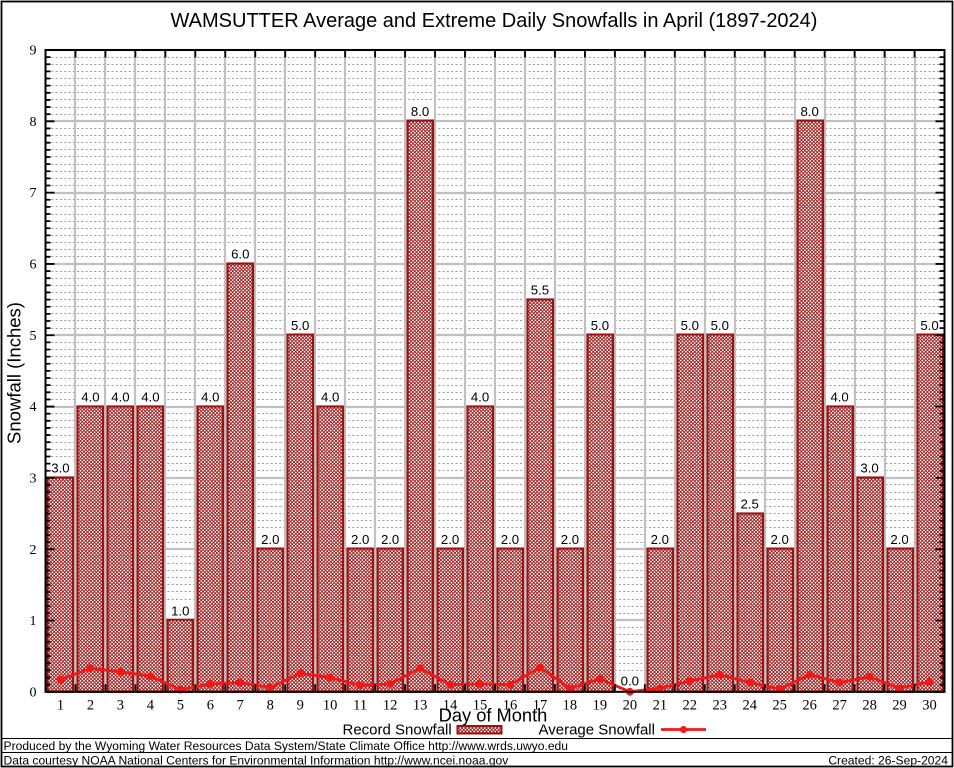 The width and height of the screenshot is (954, 768). What do you see at coordinates (630, 681) in the screenshot?
I see `svg-text: 0.0` at bounding box center [630, 681].